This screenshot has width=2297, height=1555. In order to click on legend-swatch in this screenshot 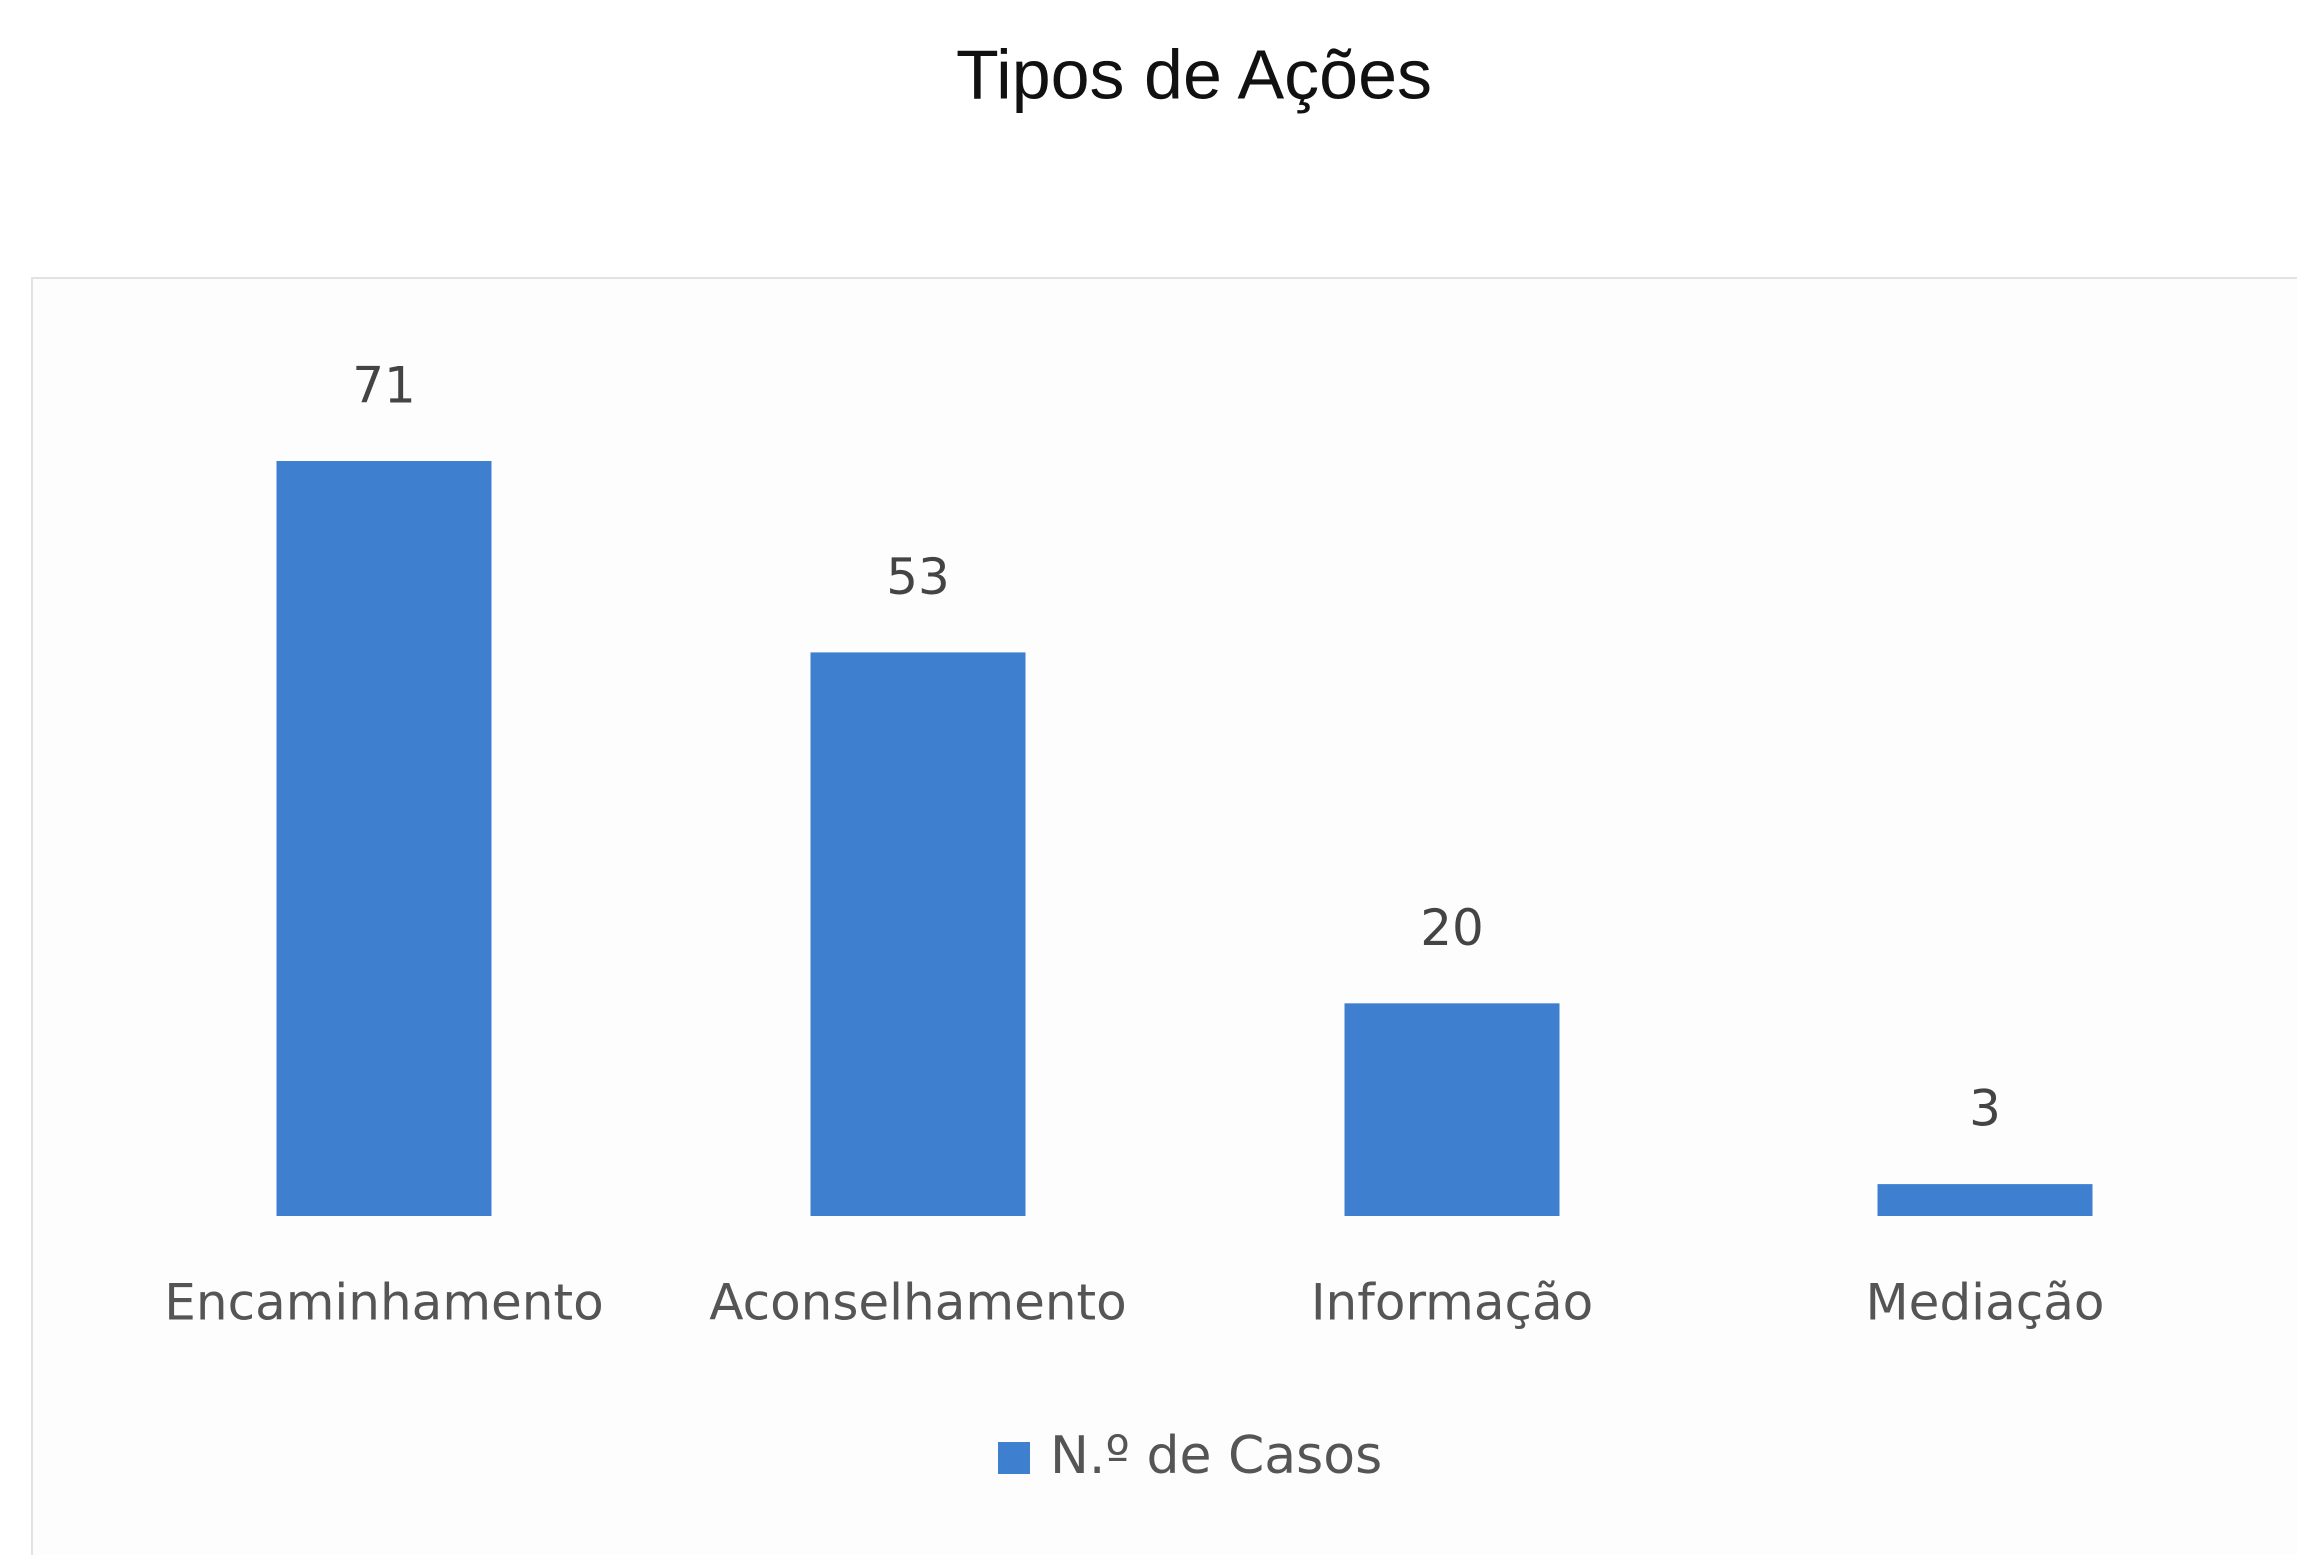, I will do `click(1014, 1458)`.